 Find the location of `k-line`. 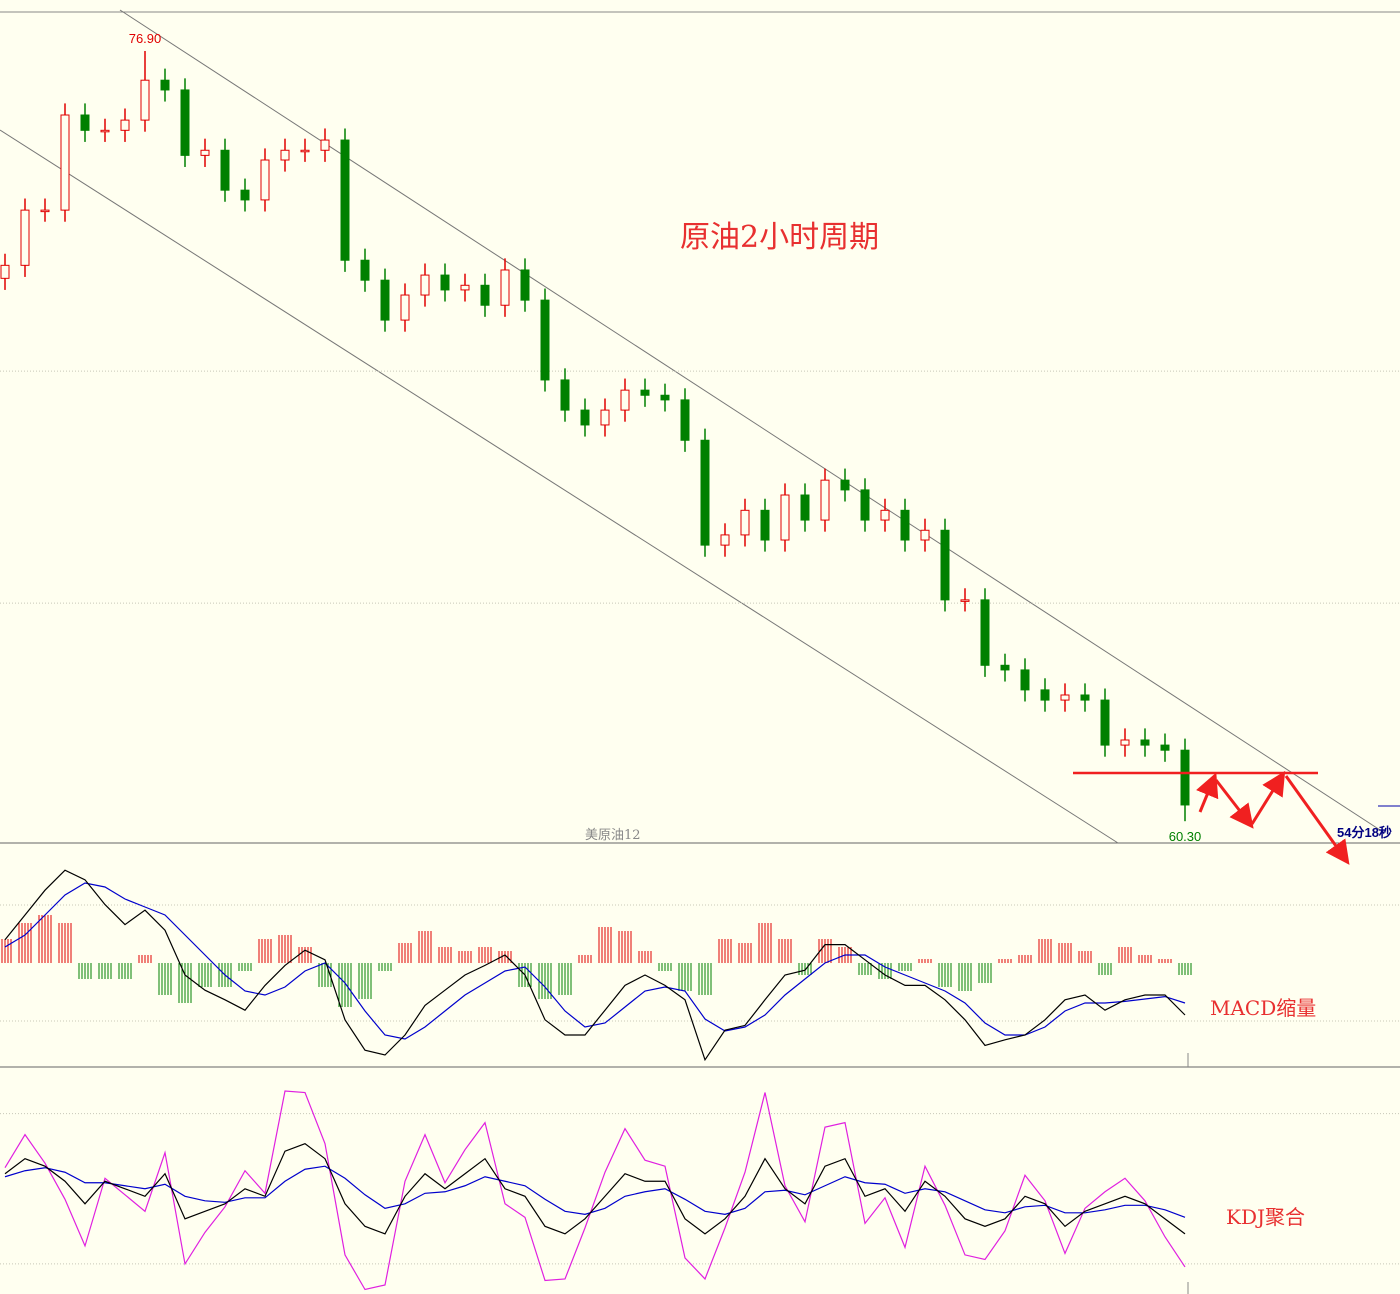

k-line is located at coordinates (595, 1188).